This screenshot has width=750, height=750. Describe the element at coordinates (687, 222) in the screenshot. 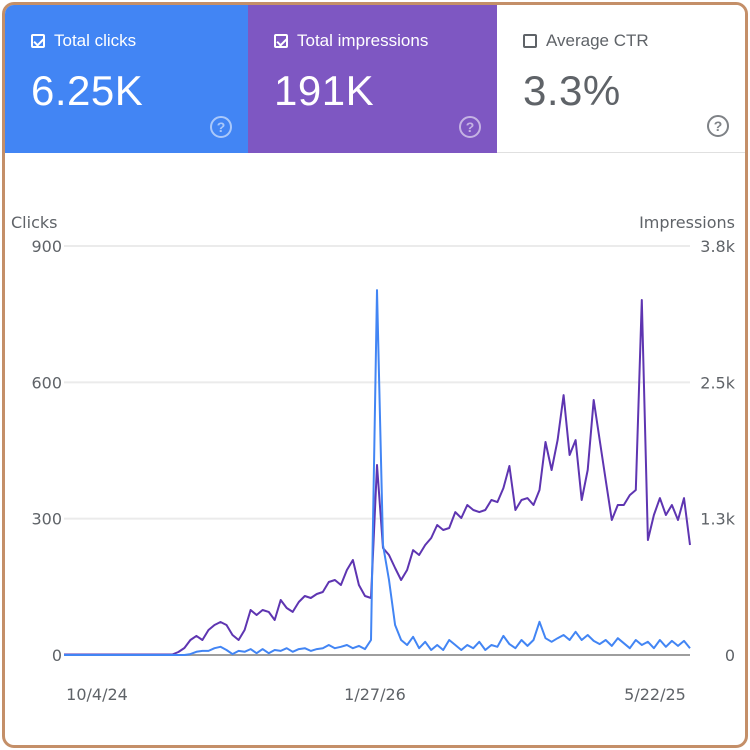

I see `right-axis-title: Impressions` at that location.